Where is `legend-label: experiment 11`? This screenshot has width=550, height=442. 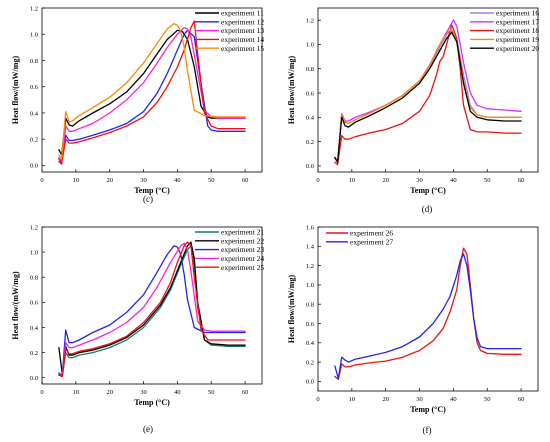
legend-label: experiment 11 is located at coordinates (242, 13).